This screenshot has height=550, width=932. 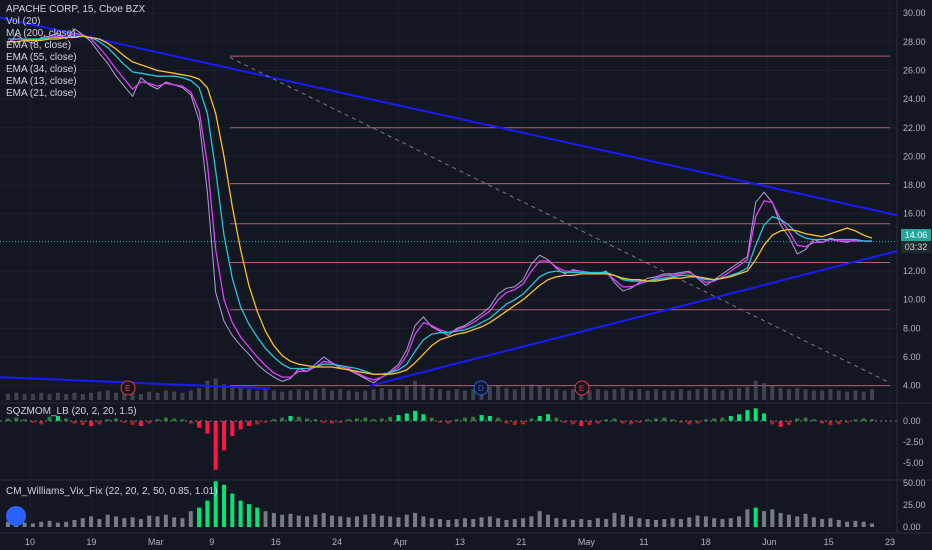 I want to click on x-tick-label: 18, so click(x=706, y=542).